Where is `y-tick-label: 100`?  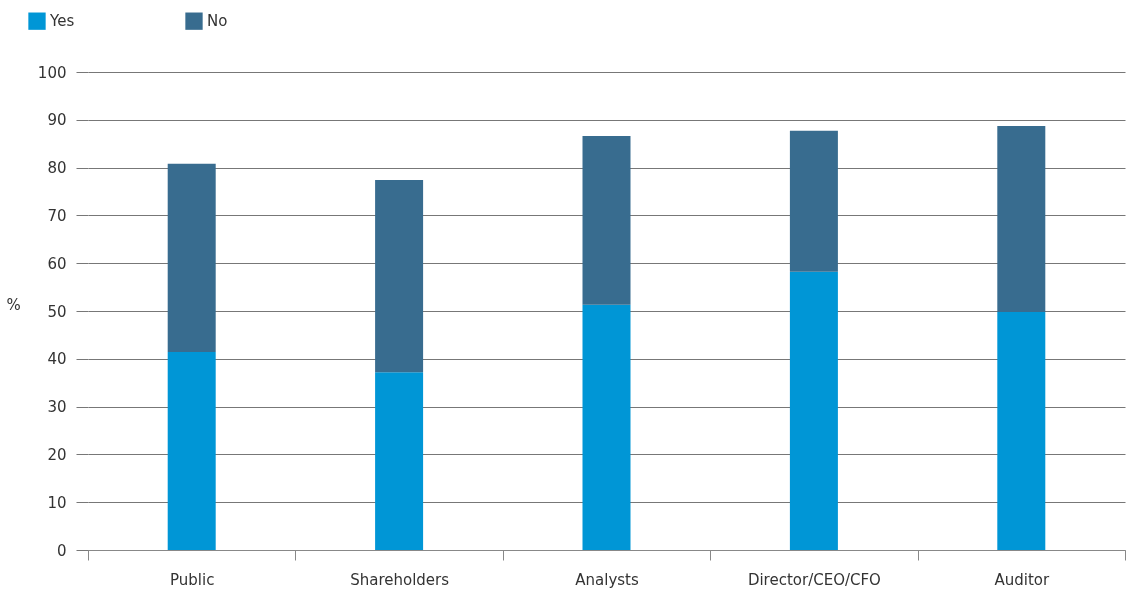 y-tick-label: 100 is located at coordinates (52, 72).